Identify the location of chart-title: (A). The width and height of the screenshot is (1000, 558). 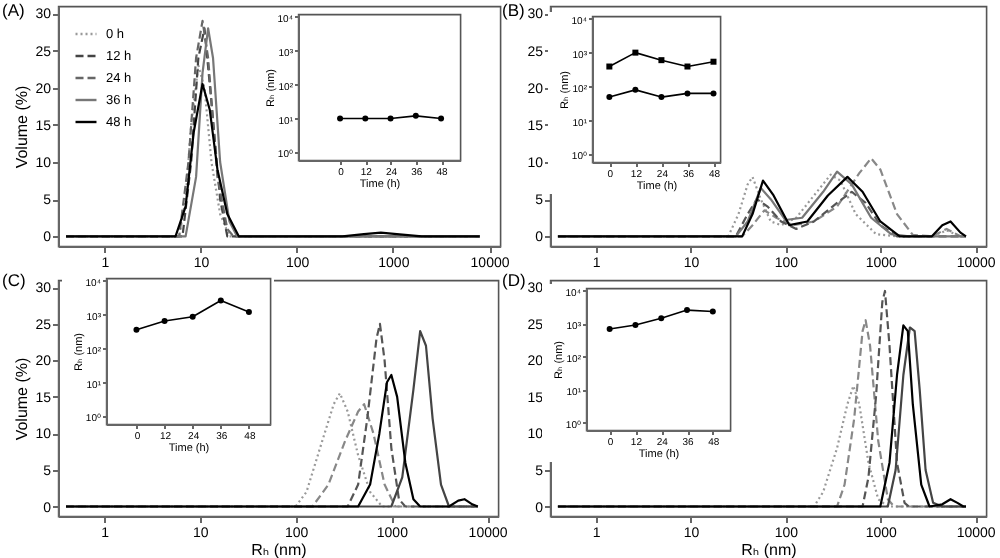
(13, 10).